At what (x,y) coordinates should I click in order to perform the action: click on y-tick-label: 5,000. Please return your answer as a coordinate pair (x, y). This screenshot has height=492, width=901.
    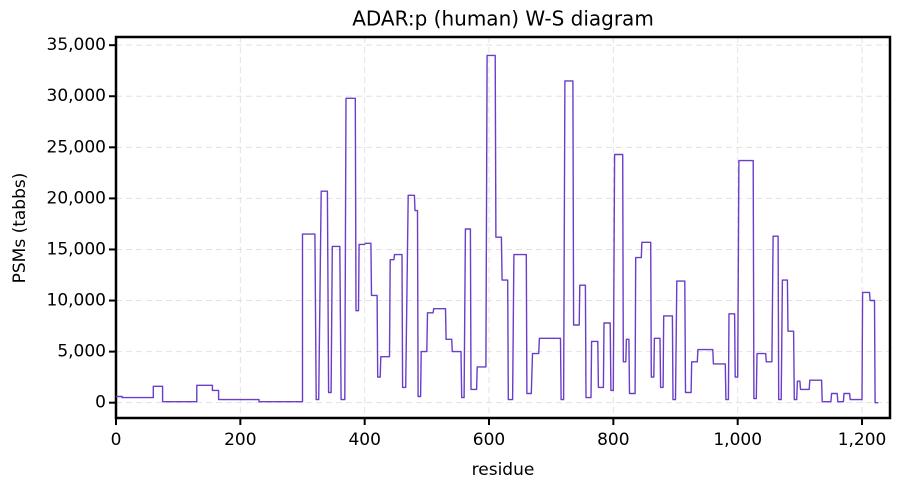
    Looking at the image, I should click on (81, 352).